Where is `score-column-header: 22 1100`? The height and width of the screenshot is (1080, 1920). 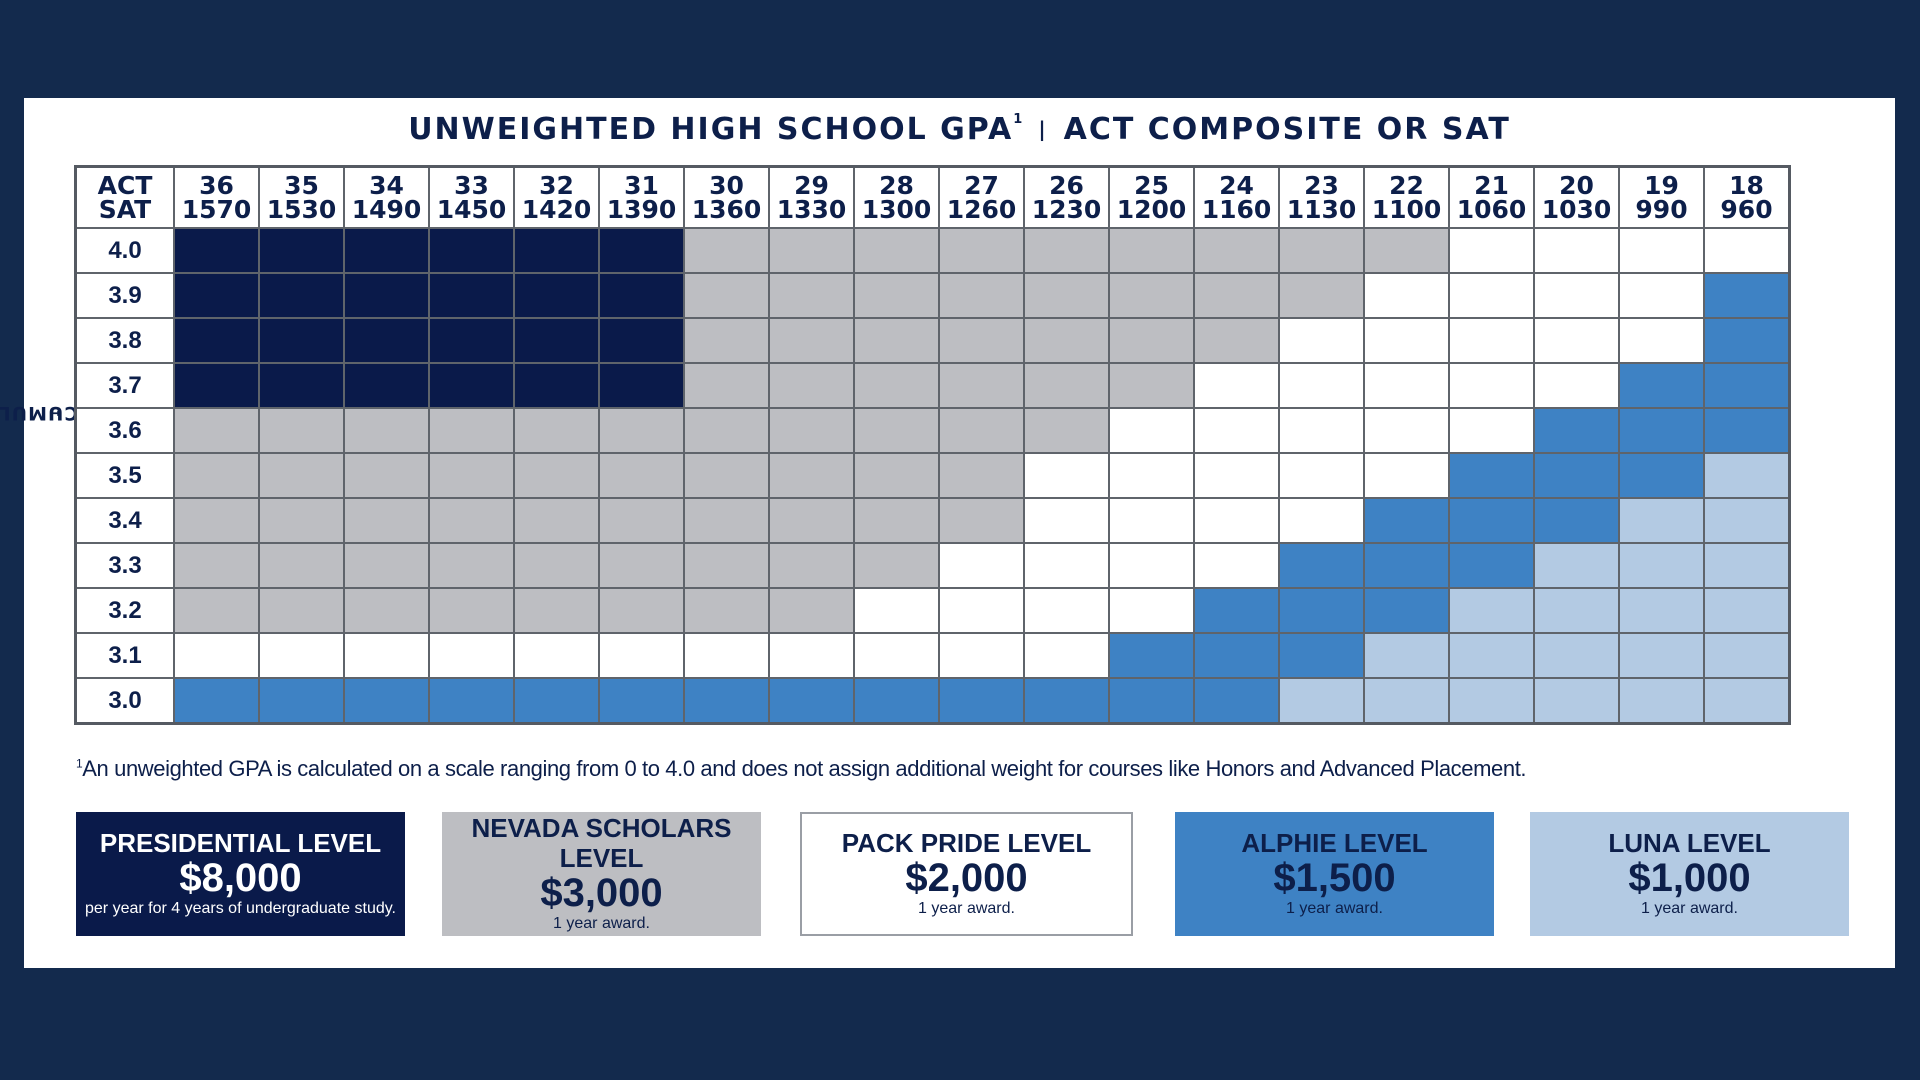 score-column-header: 22 1100 is located at coordinates (1406, 197).